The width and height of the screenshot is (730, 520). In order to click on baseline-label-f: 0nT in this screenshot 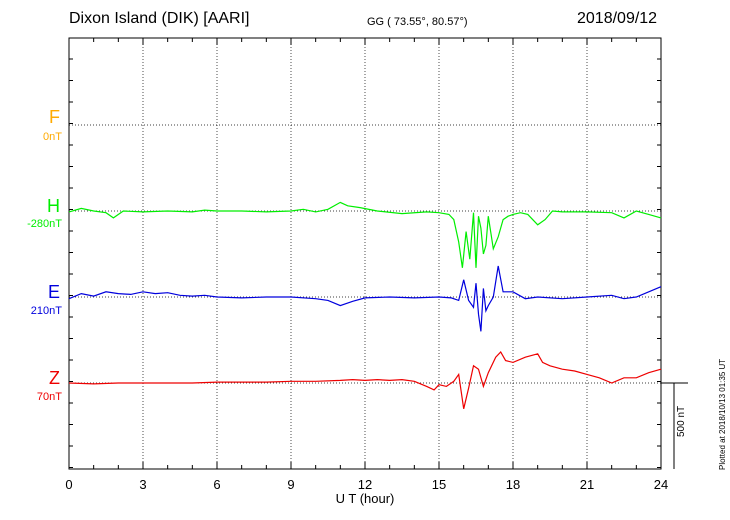, I will do `click(52, 137)`.